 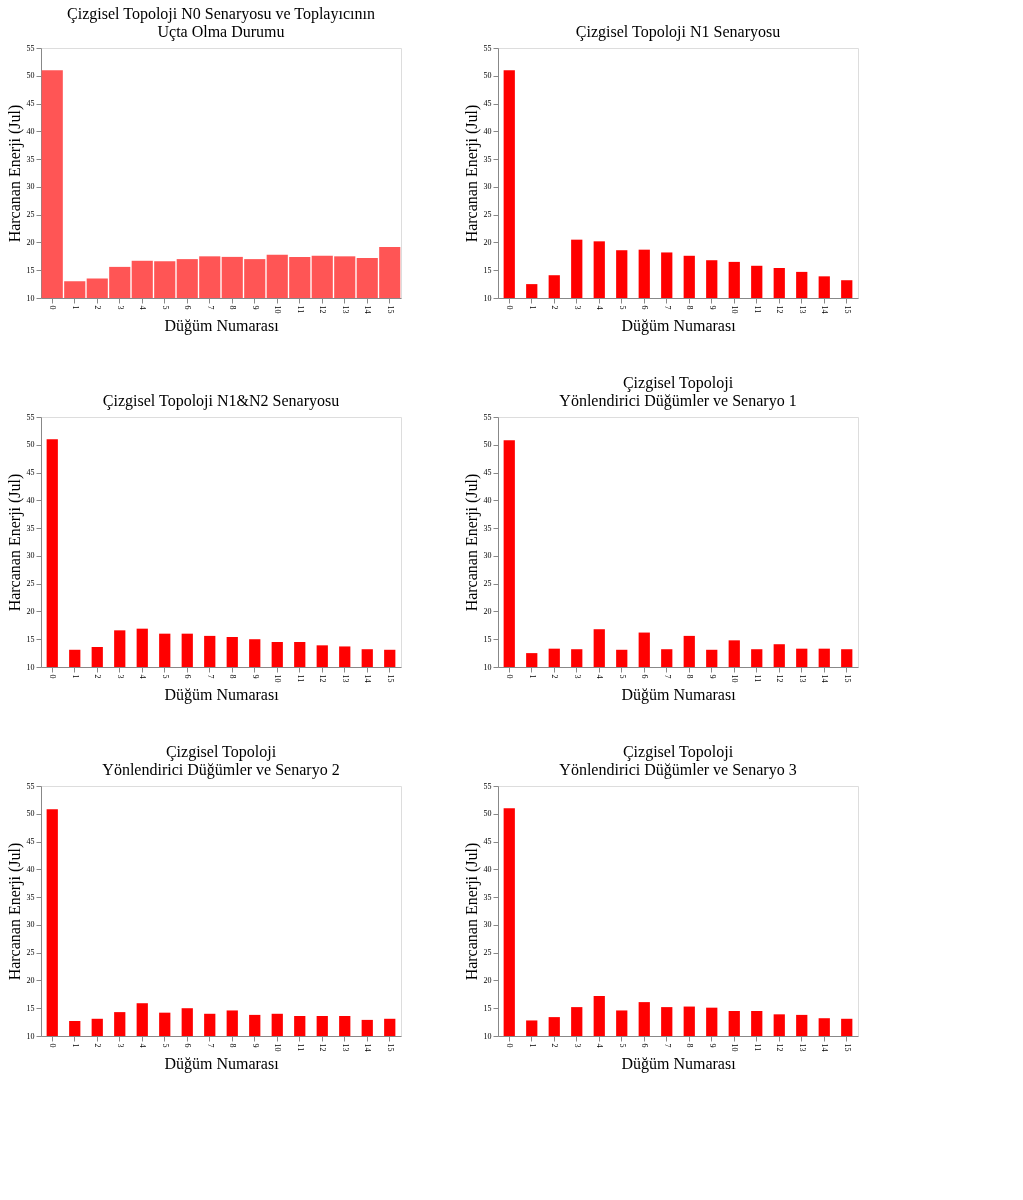 What do you see at coordinates (221, 23) in the screenshot?
I see `chart-title: Çizgisel Topoloji N0 Senaryosu ve Toplayıcının Uçta Olma Durumu` at bounding box center [221, 23].